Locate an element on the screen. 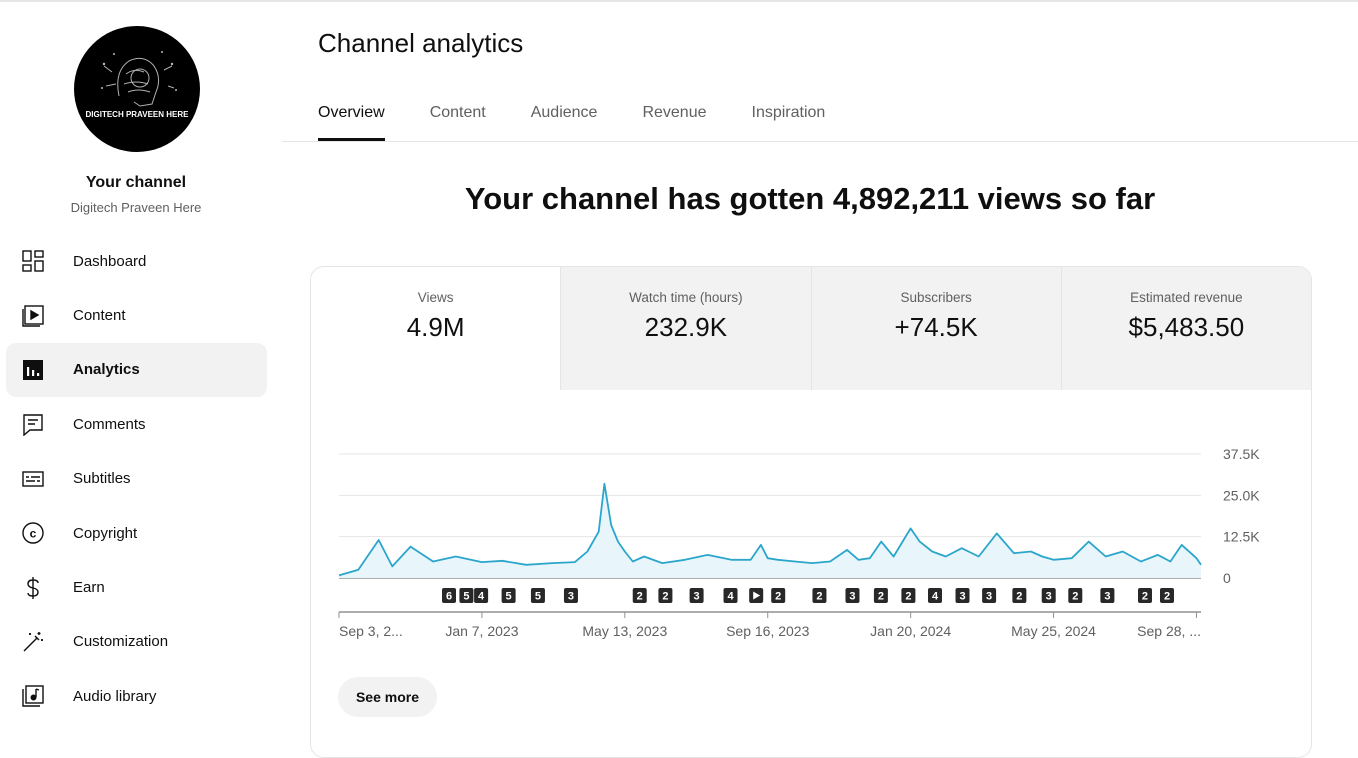 The height and width of the screenshot is (758, 1358). x-tick-label: Jan 20, 2024 is located at coordinates (910, 631).